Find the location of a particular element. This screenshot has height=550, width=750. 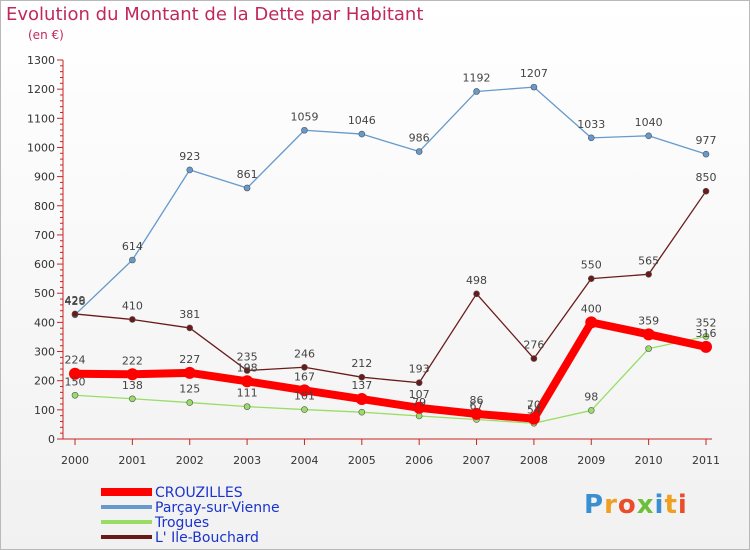

data-label: 101 is located at coordinates (304, 396).